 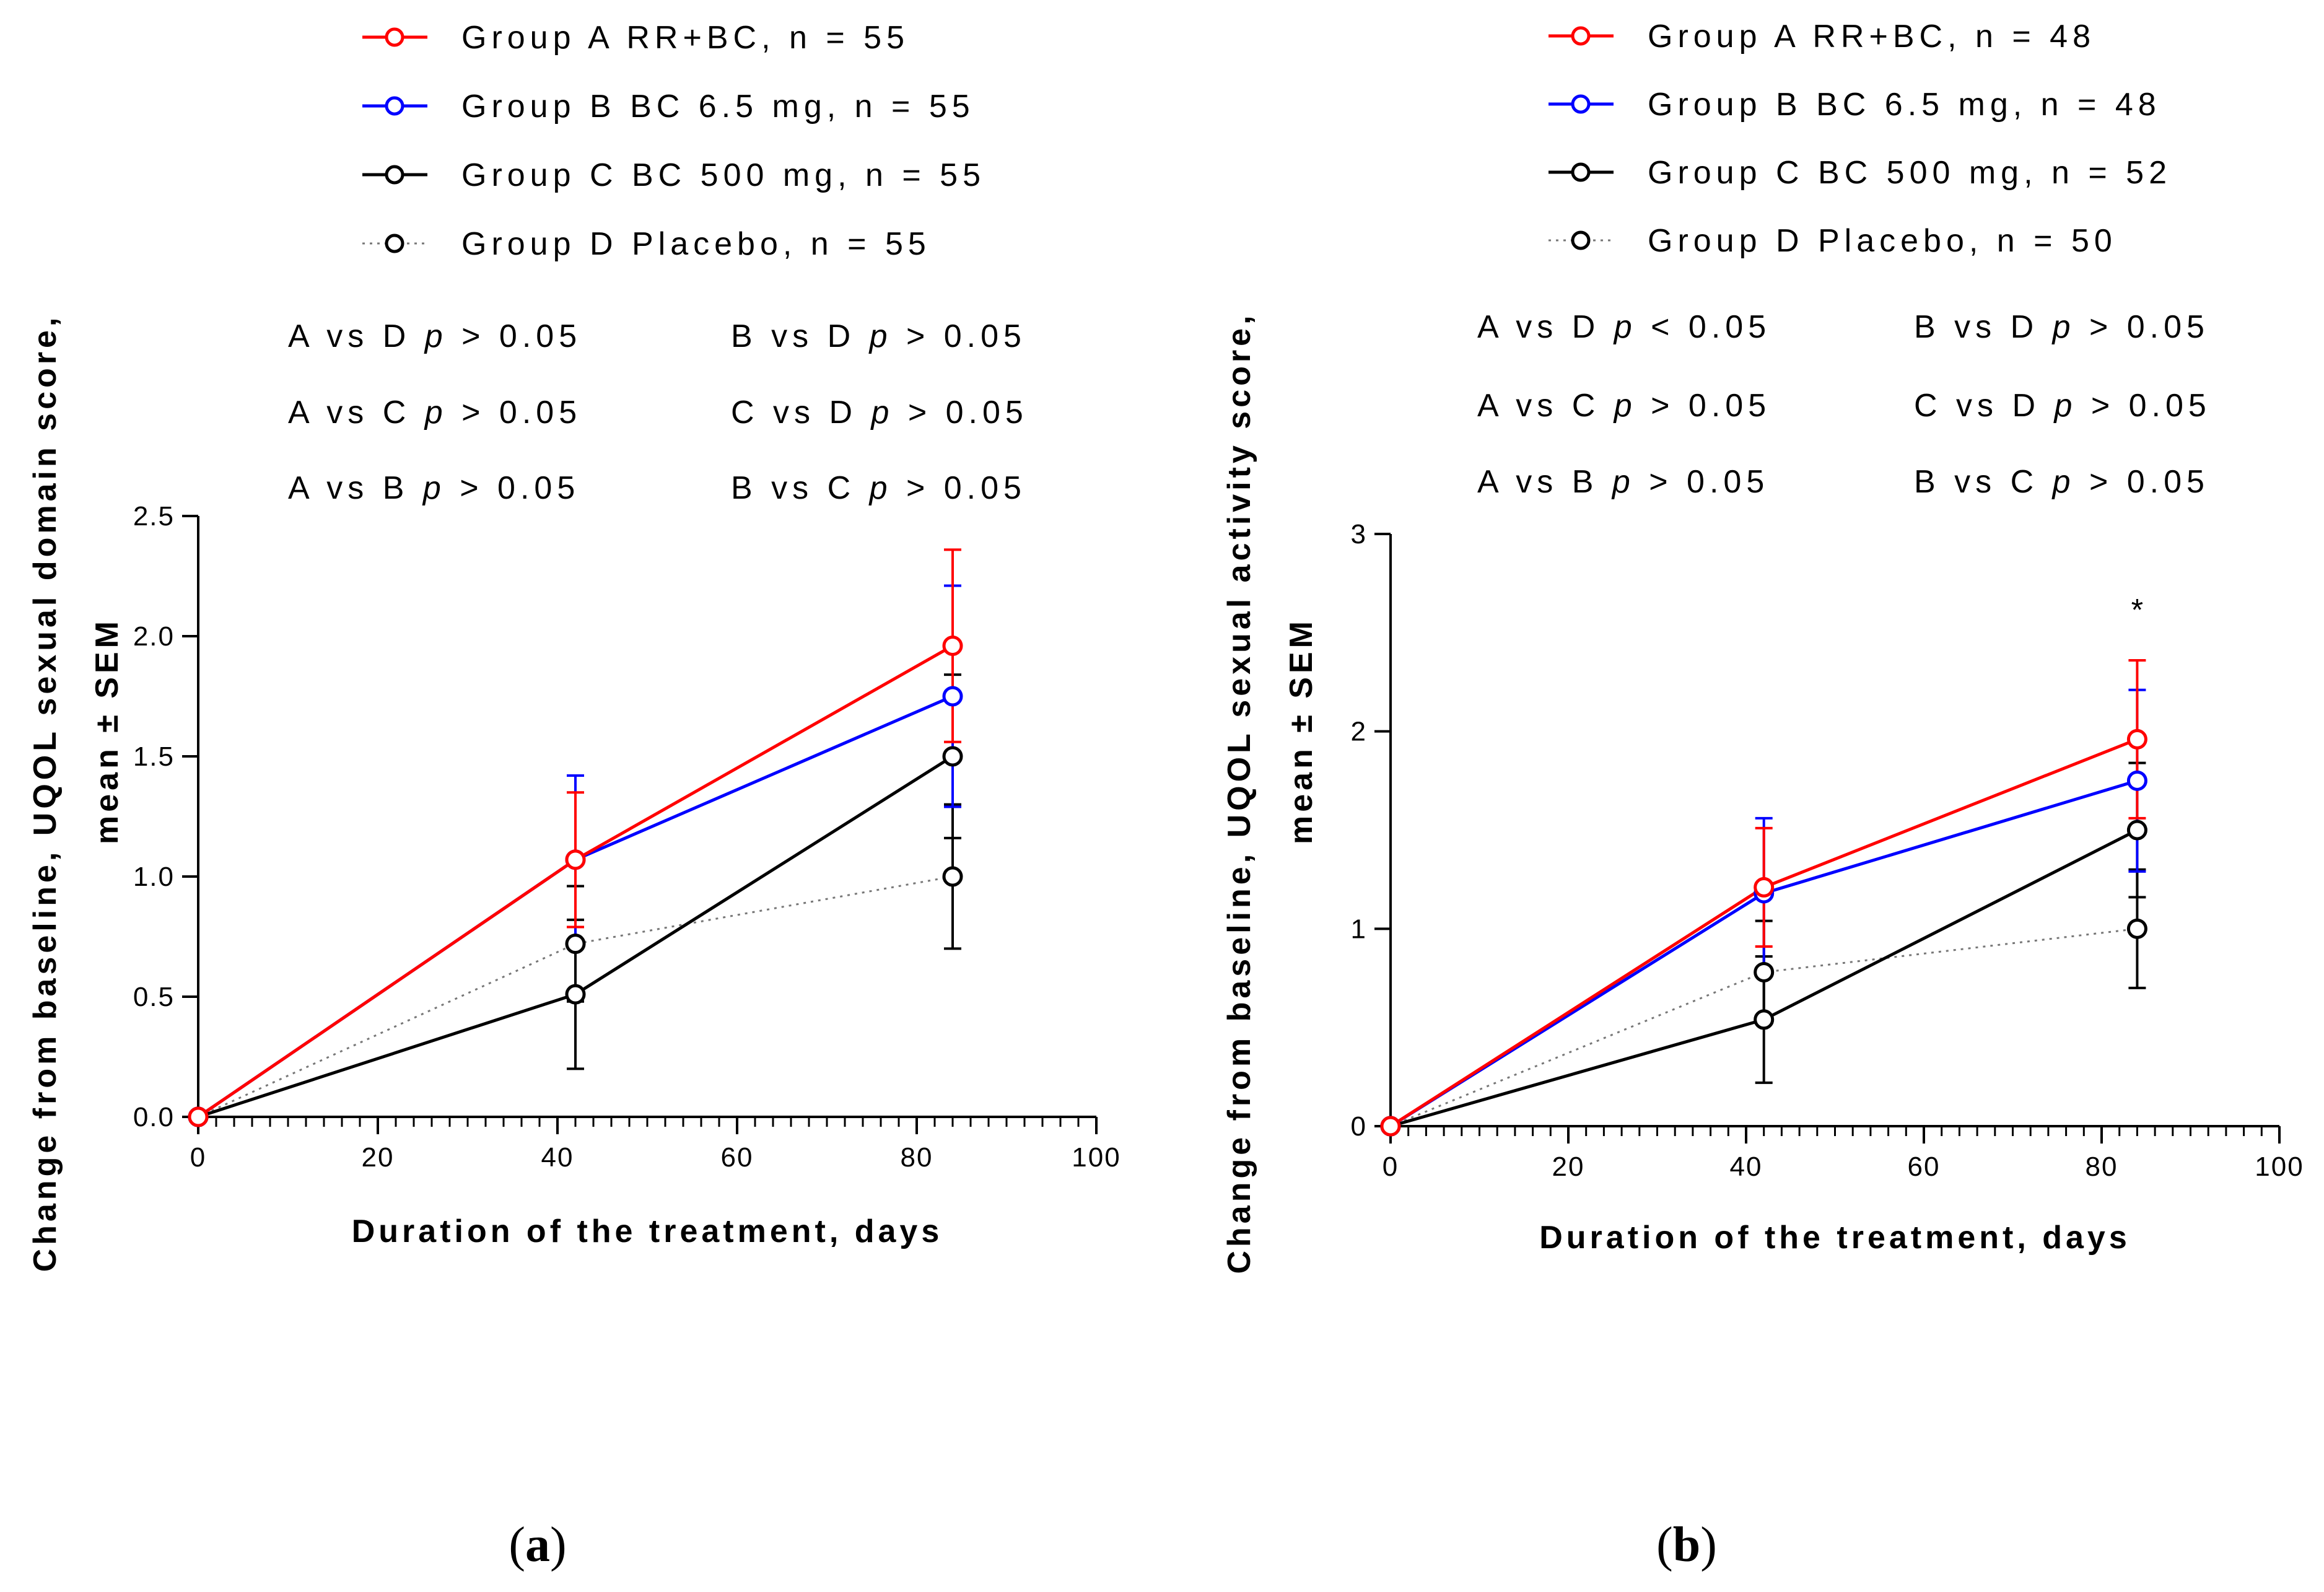 What do you see at coordinates (1359, 732) in the screenshot?
I see `y-tick-label: 2` at bounding box center [1359, 732].